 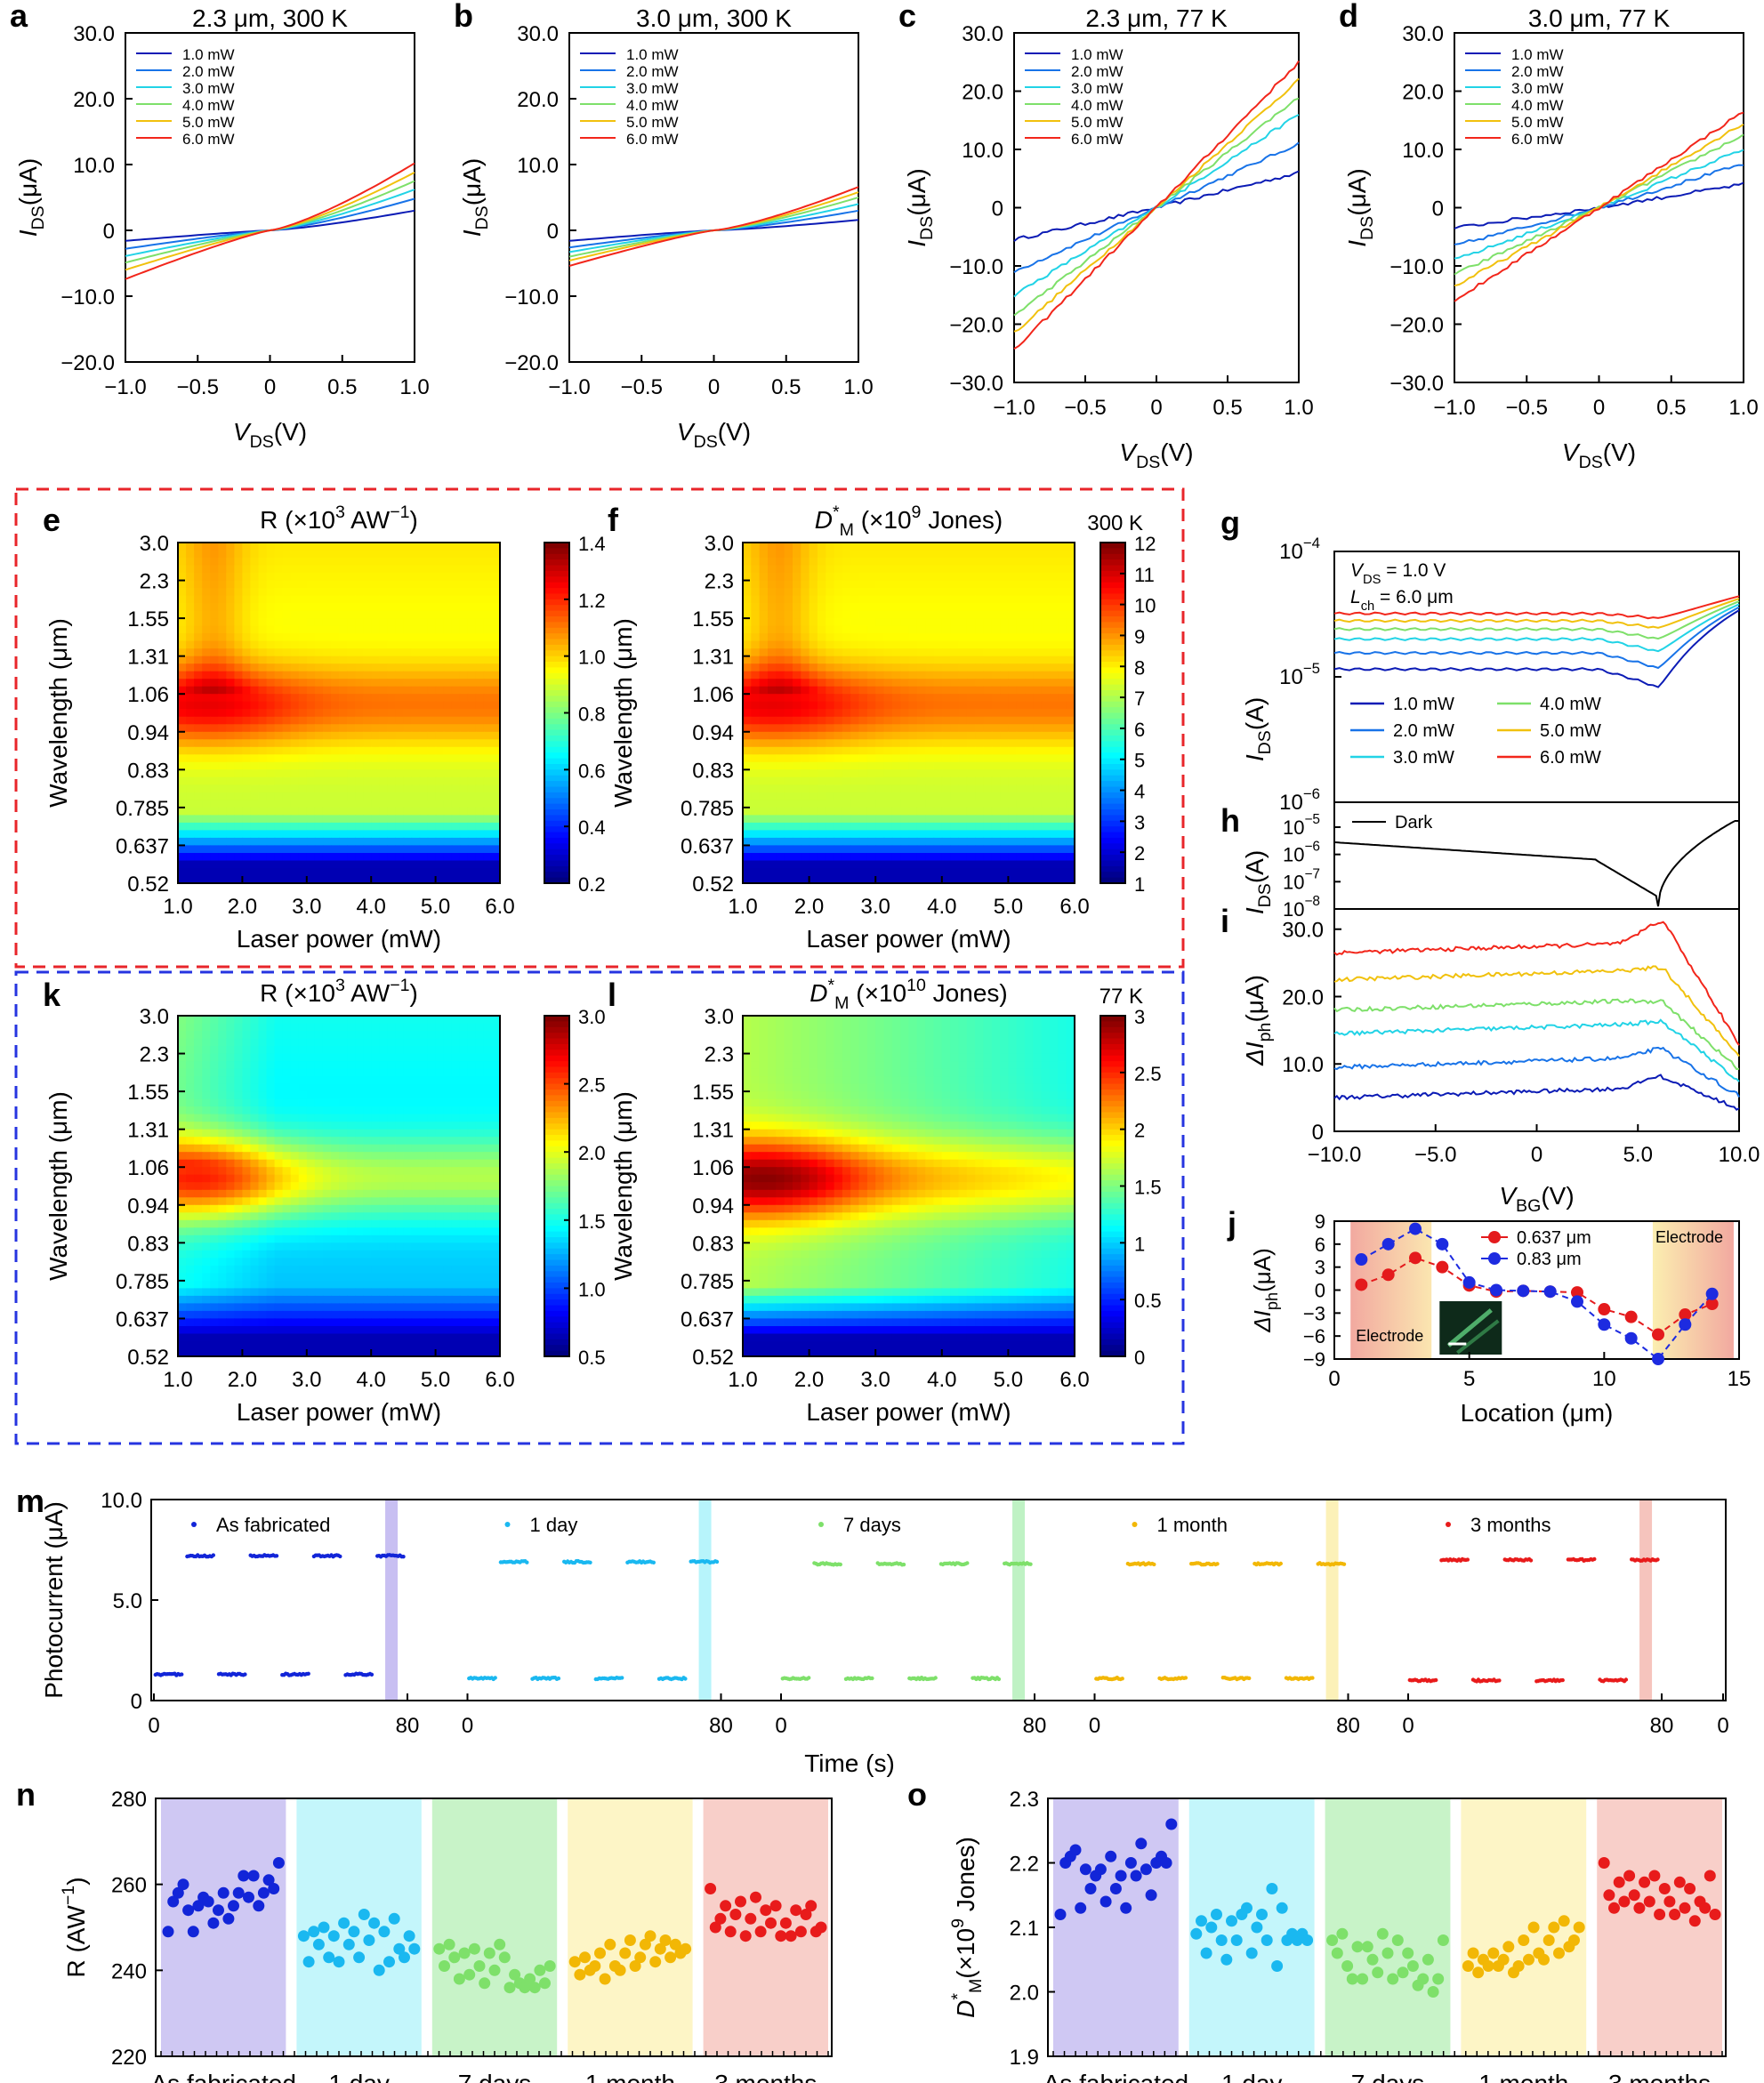 What do you see at coordinates (472, 233) in the screenshot?
I see `text-part: I` at bounding box center [472, 233].